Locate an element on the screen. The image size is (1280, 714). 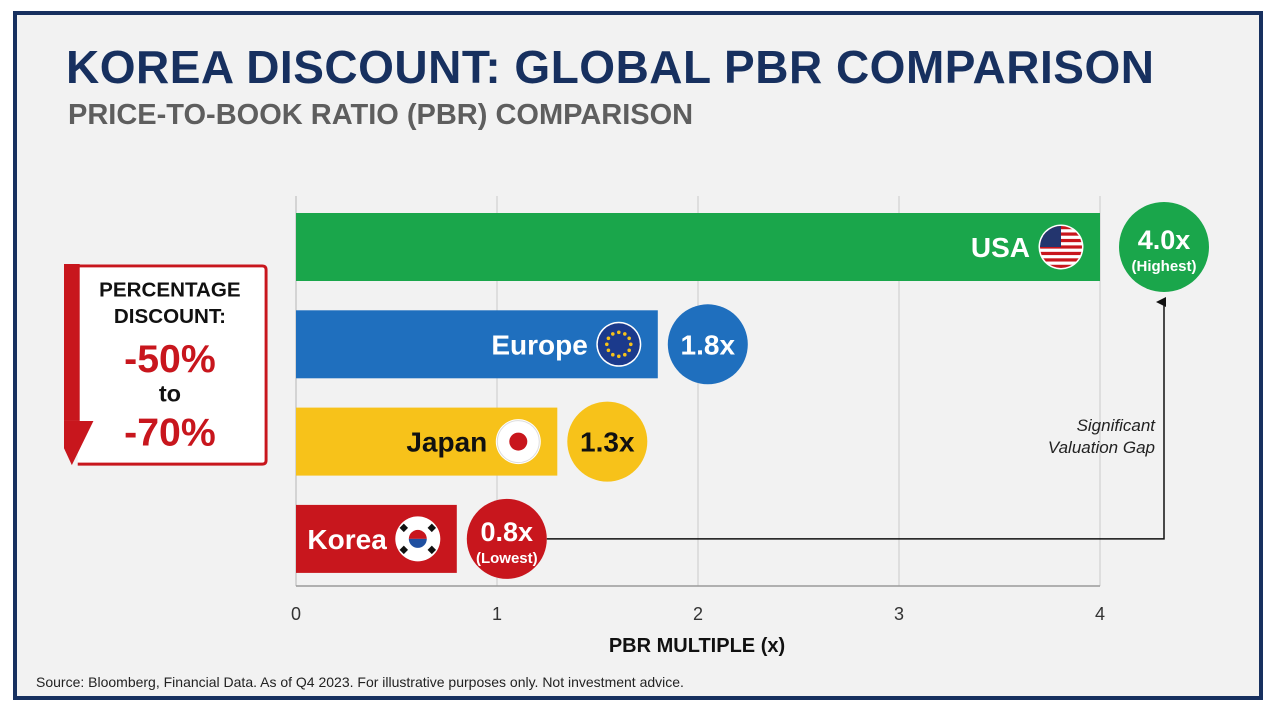
x-tick-label: 0 is located at coordinates (296, 614).